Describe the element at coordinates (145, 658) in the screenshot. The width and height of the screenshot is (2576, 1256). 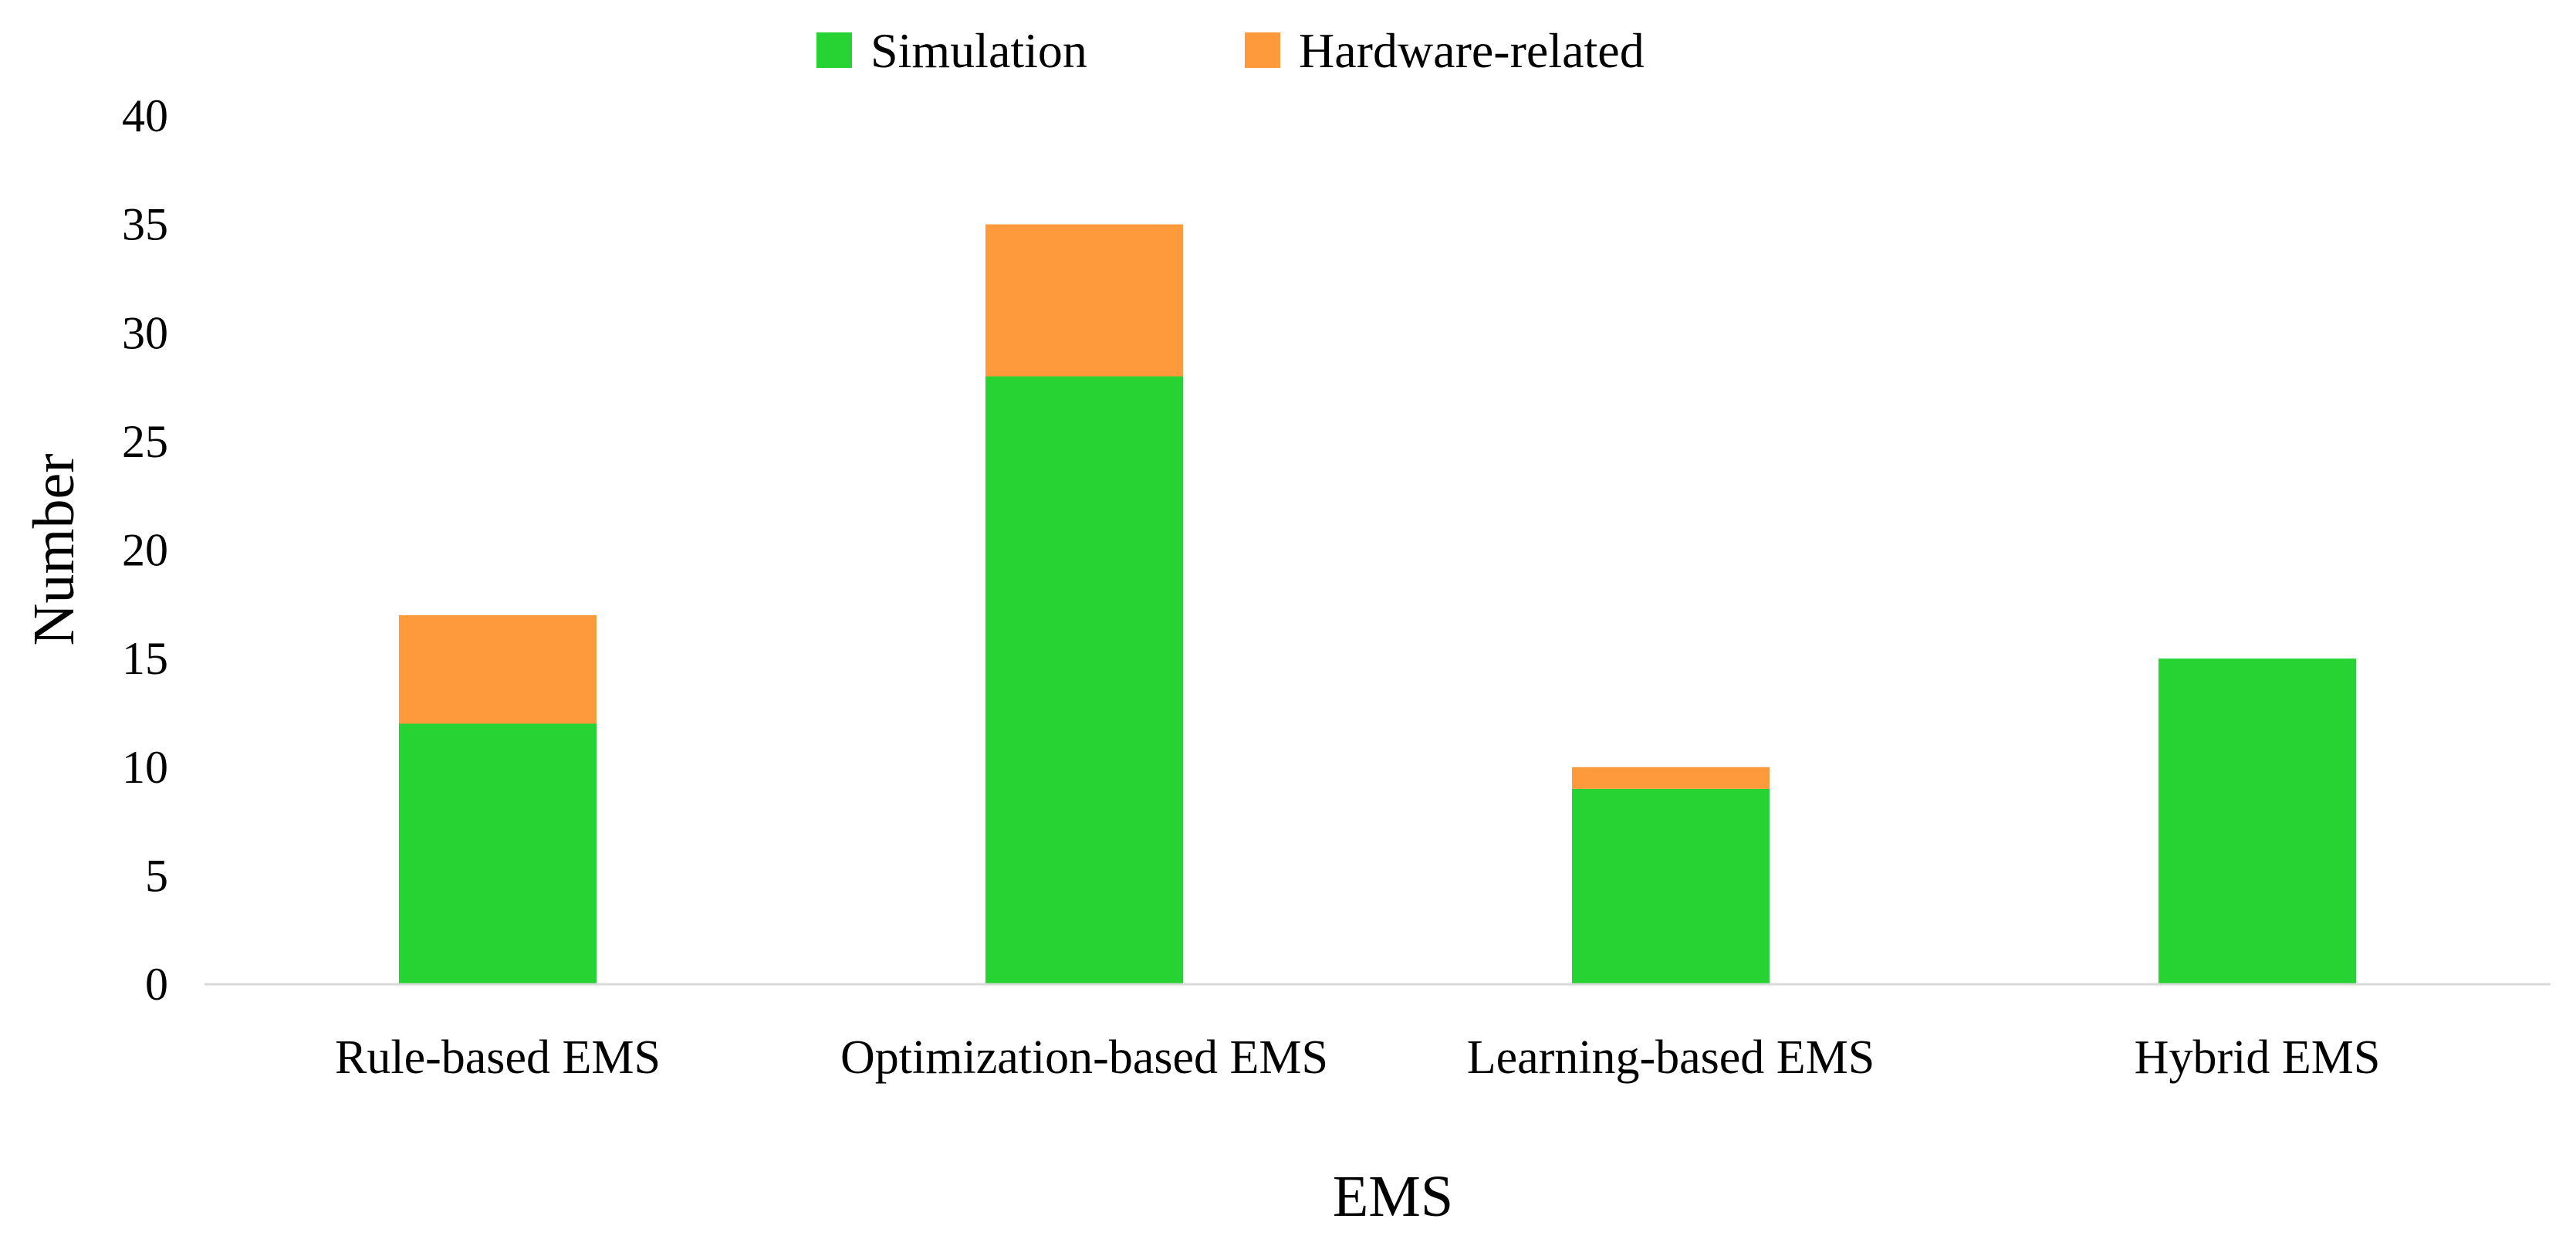
I see `y-tick-label: 15` at that location.